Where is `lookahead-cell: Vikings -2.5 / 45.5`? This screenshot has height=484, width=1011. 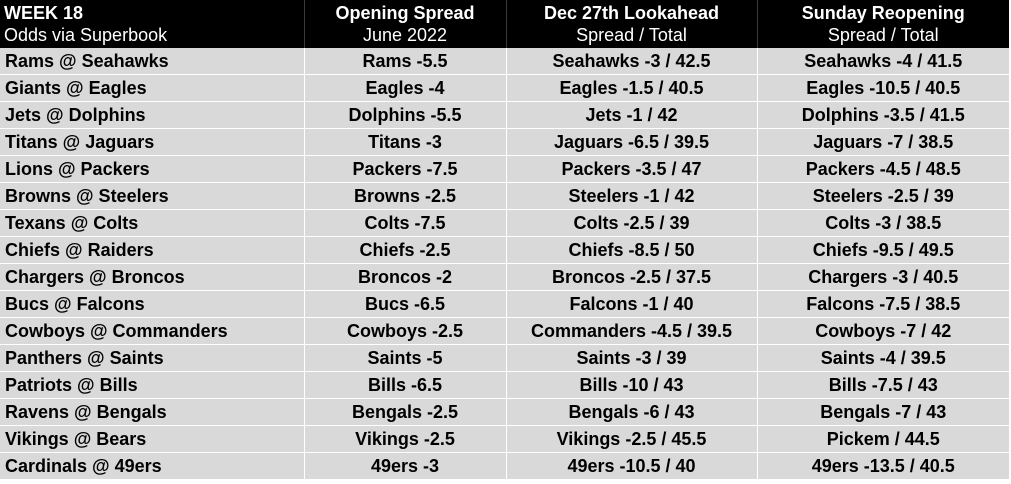
lookahead-cell: Vikings -2.5 / 45.5 is located at coordinates (632, 439).